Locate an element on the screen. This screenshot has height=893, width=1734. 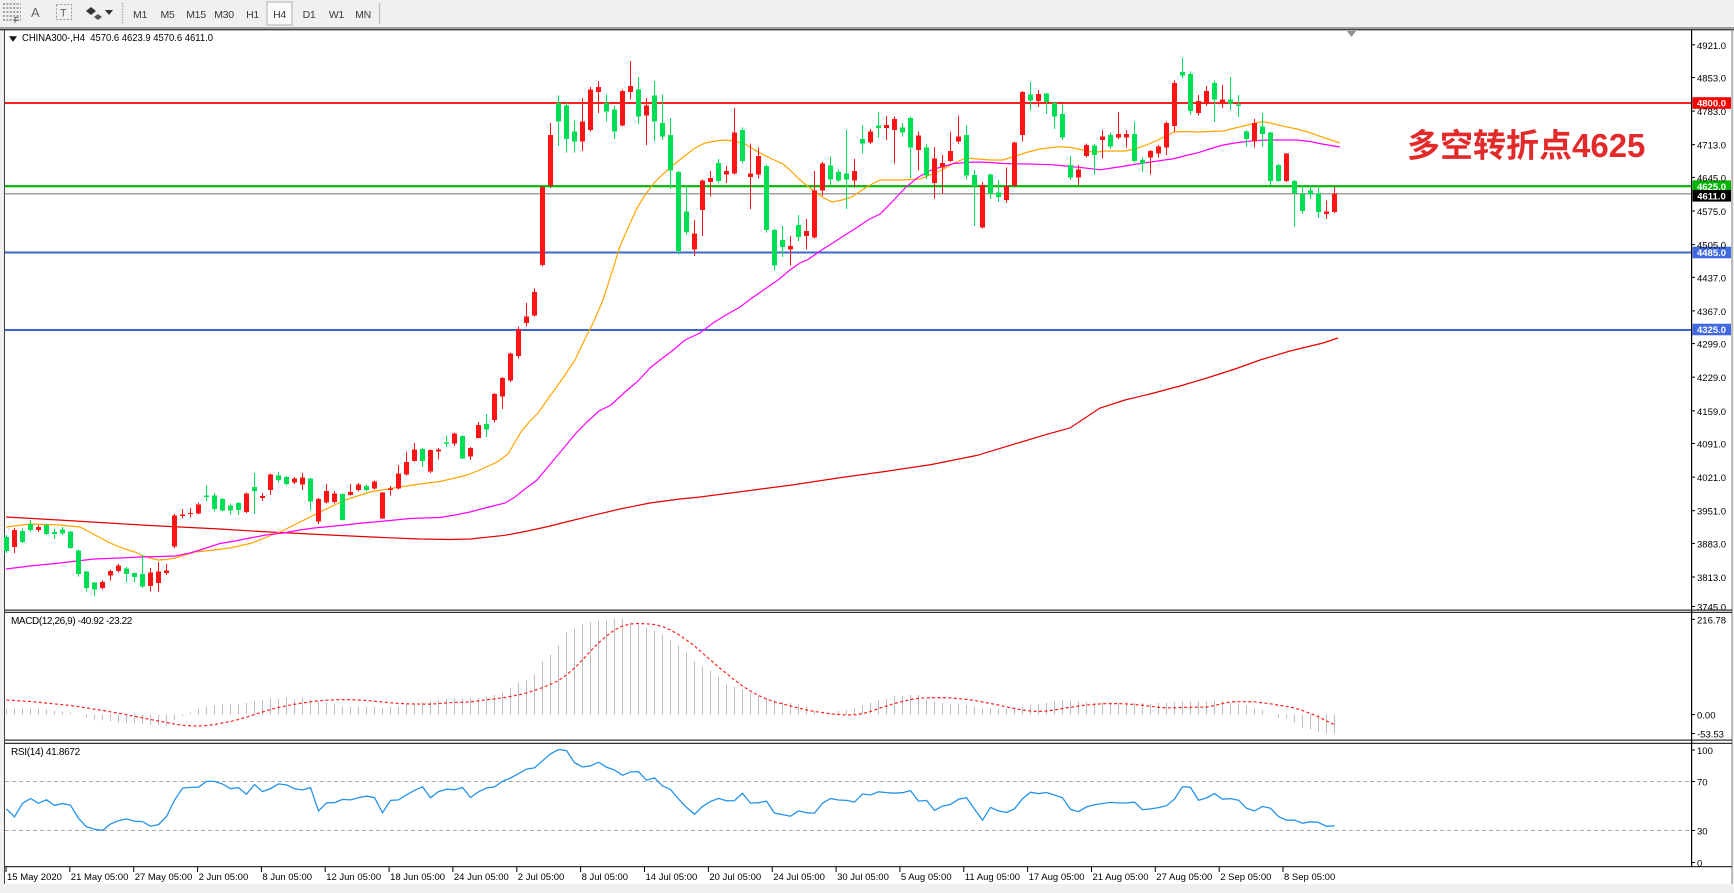
svg-text: 8 Jul 05:00 is located at coordinates (605, 877).